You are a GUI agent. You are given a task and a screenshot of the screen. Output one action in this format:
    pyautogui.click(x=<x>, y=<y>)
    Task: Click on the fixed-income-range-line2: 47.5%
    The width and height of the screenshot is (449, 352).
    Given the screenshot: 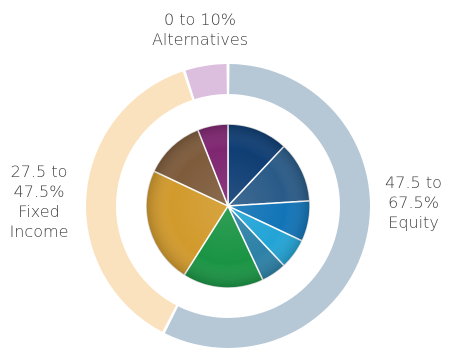 What is the action you would take?
    pyautogui.click(x=39, y=191)
    